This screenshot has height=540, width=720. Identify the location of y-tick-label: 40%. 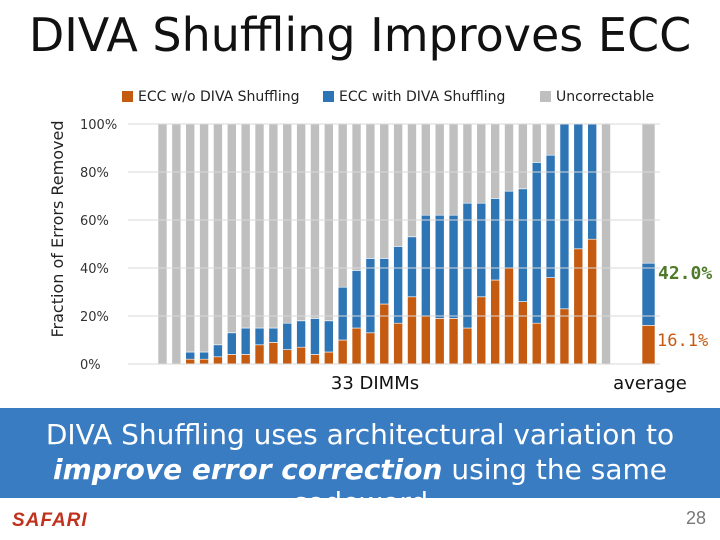
(94, 269).